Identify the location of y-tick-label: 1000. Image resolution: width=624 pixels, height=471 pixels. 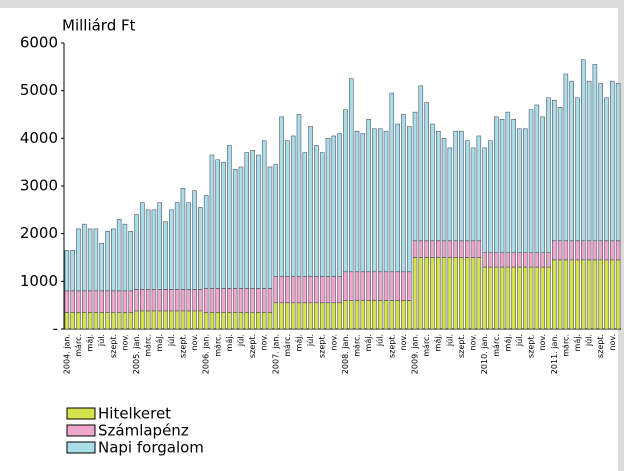
(39, 281).